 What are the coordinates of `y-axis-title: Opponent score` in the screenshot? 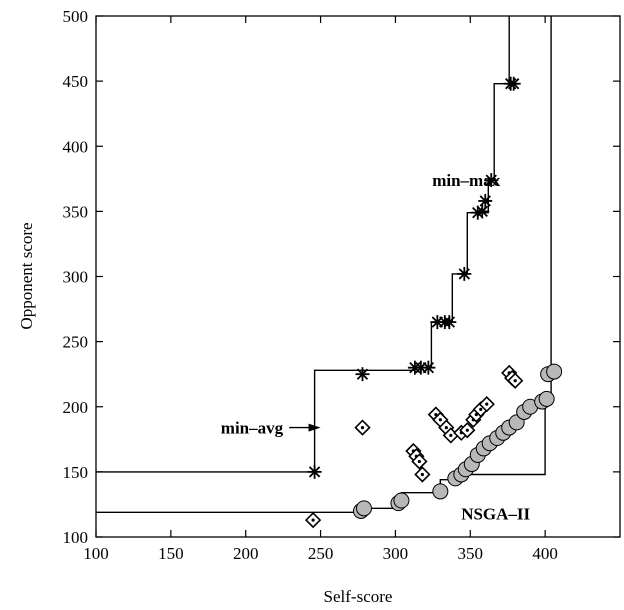 It's located at (26, 275).